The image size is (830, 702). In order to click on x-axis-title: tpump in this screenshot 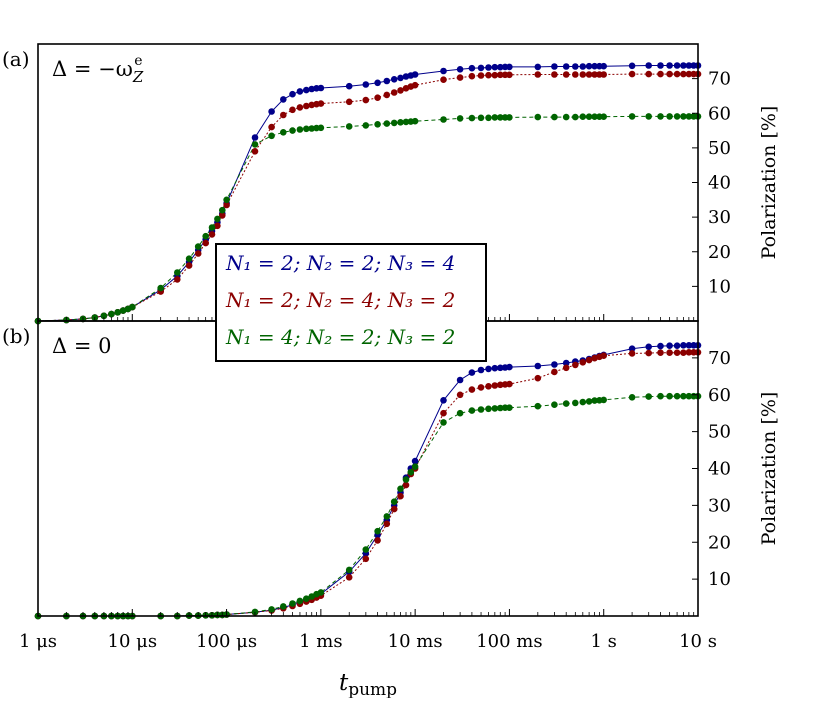, I will do `click(368, 684)`.